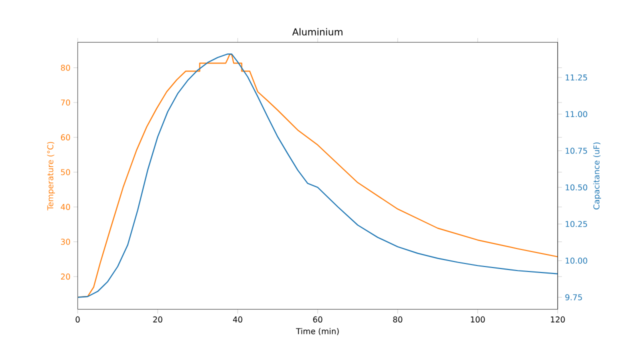 The height and width of the screenshot is (348, 619). What do you see at coordinates (577, 77) in the screenshot?
I see `y2-tick-label: 11.25` at bounding box center [577, 77].